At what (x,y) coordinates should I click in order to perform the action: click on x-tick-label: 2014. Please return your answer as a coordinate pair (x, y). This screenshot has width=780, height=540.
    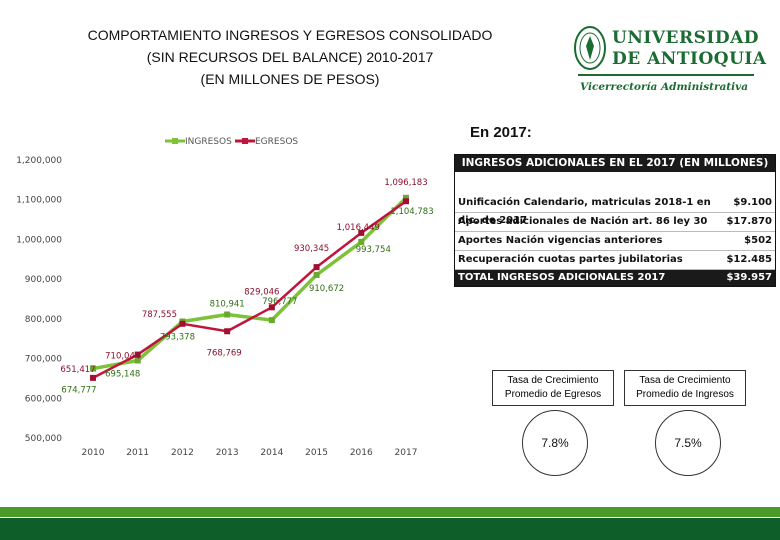
    Looking at the image, I should click on (271, 453).